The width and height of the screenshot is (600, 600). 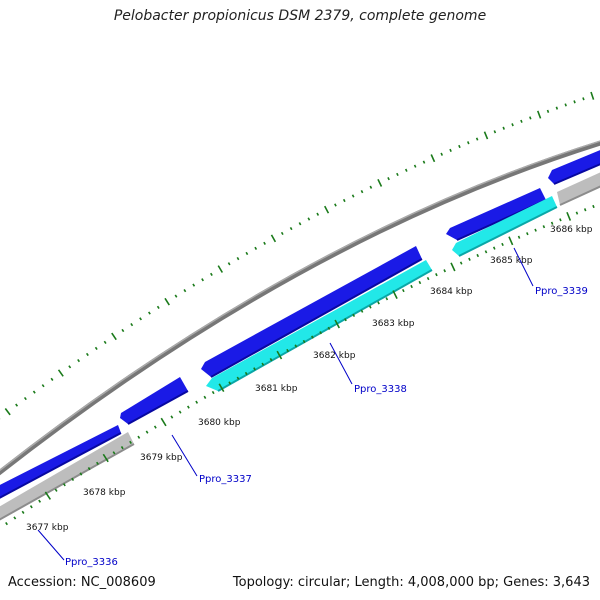 I want to click on tick-label: 3680 kbp, so click(x=219, y=423).